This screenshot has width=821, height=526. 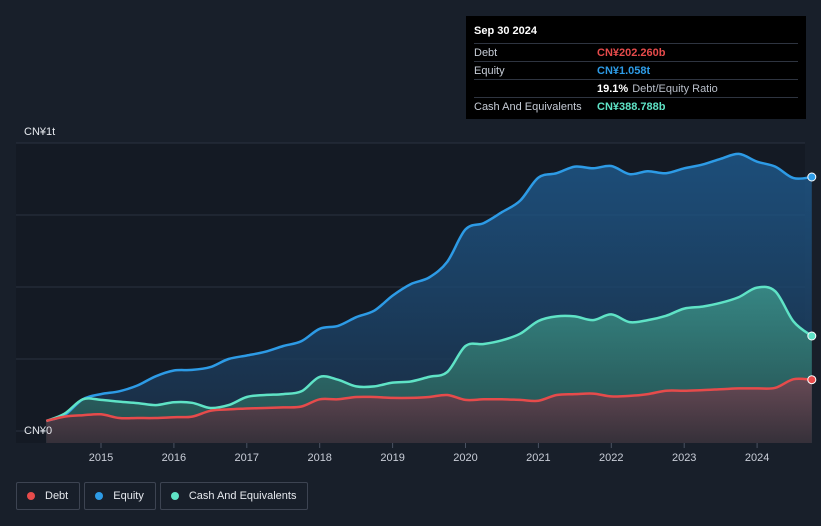 What do you see at coordinates (812, 380) in the screenshot?
I see `debt-end-marker` at bounding box center [812, 380].